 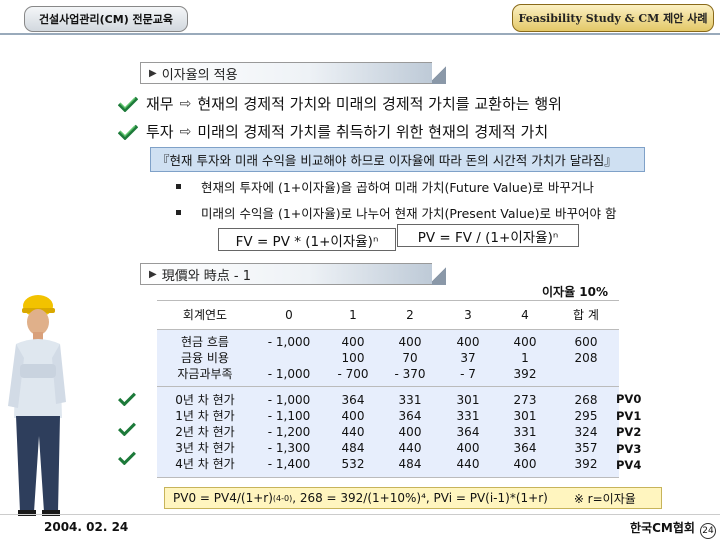 What do you see at coordinates (708, 531) in the screenshot?
I see `page-number: 24` at bounding box center [708, 531].